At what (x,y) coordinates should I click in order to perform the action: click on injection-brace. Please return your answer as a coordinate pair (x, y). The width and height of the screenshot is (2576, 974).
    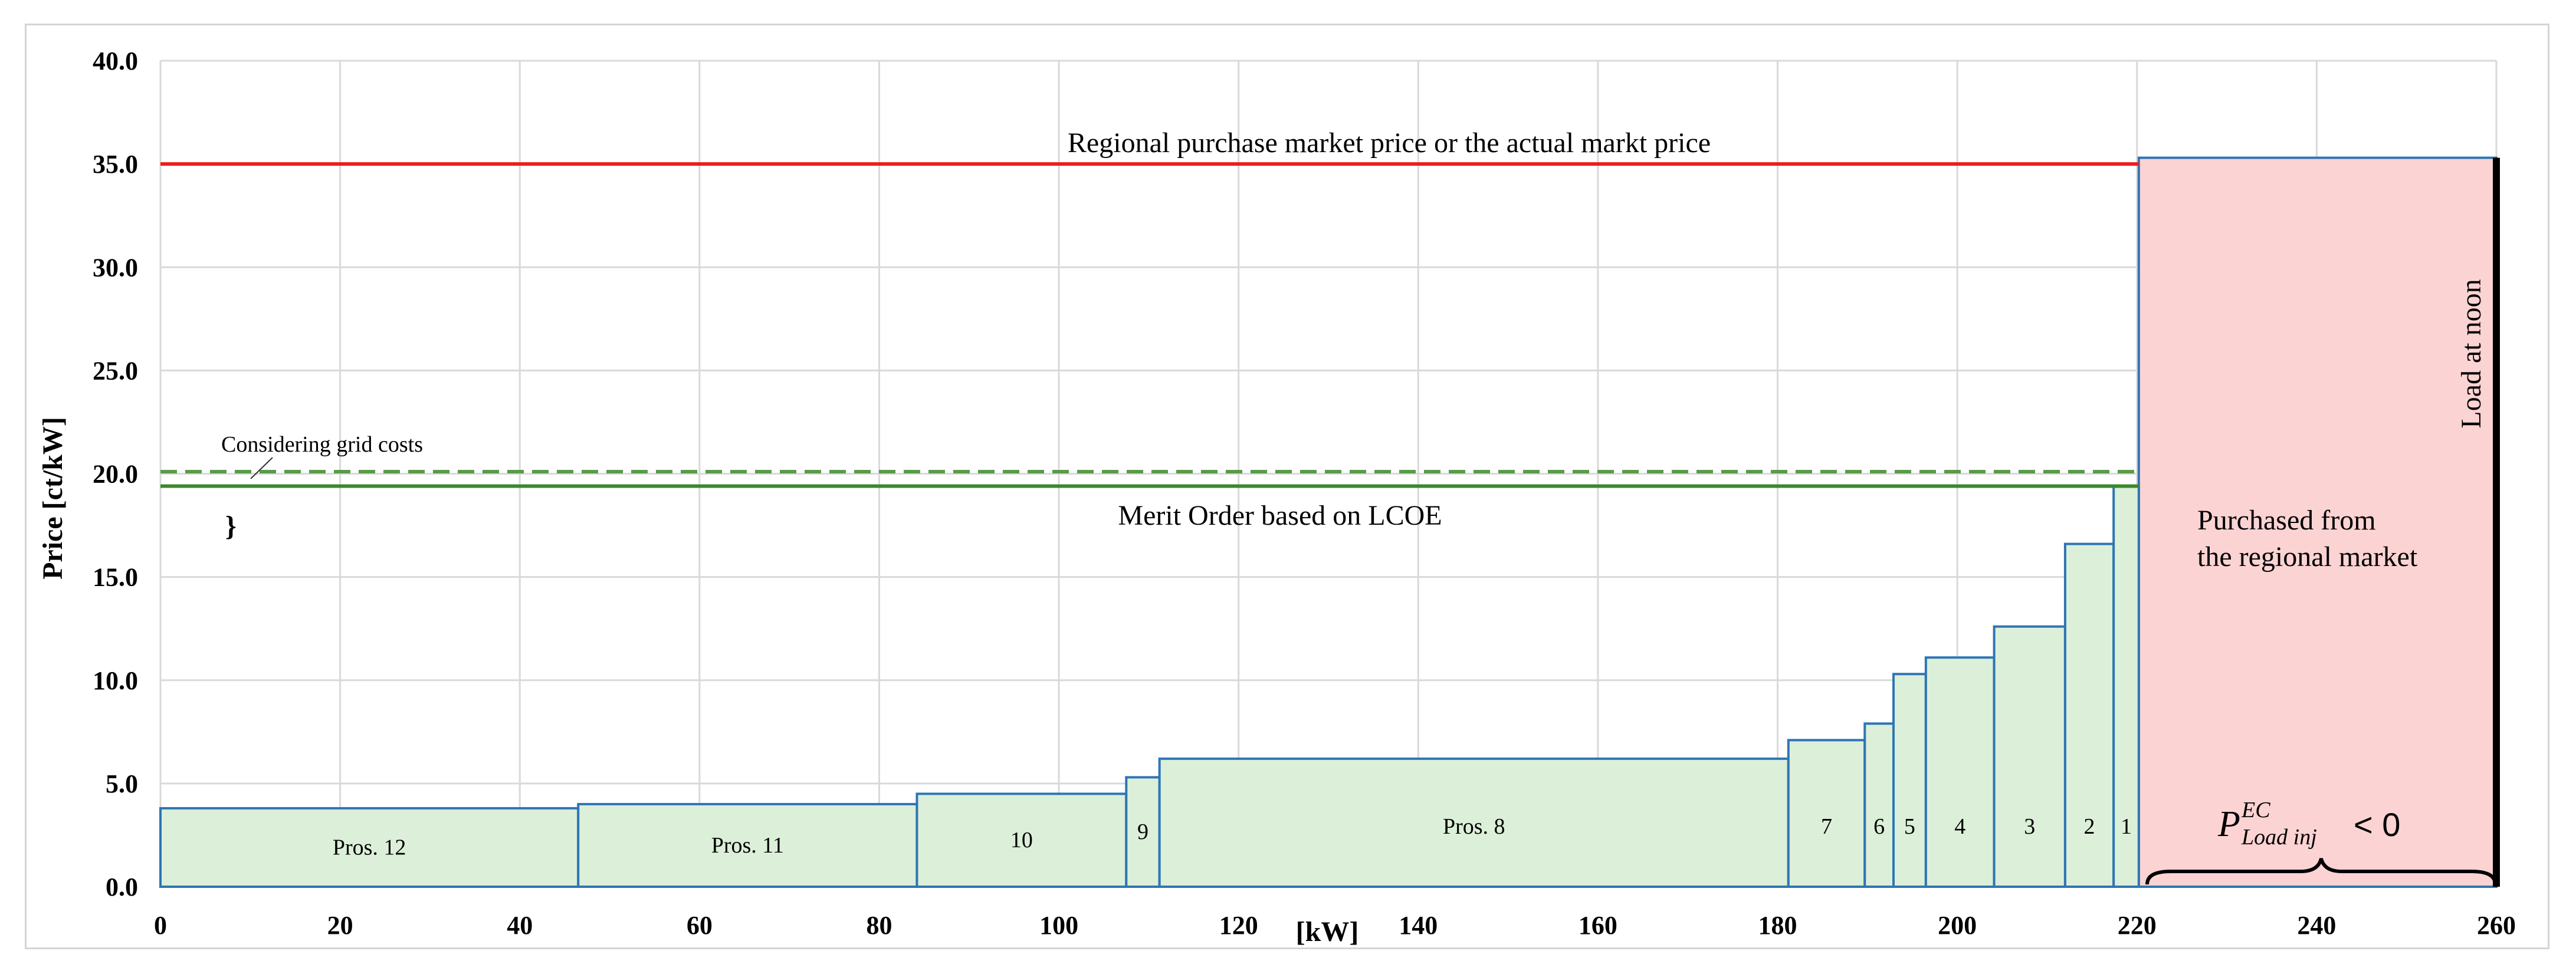
    Looking at the image, I should click on (2321, 871).